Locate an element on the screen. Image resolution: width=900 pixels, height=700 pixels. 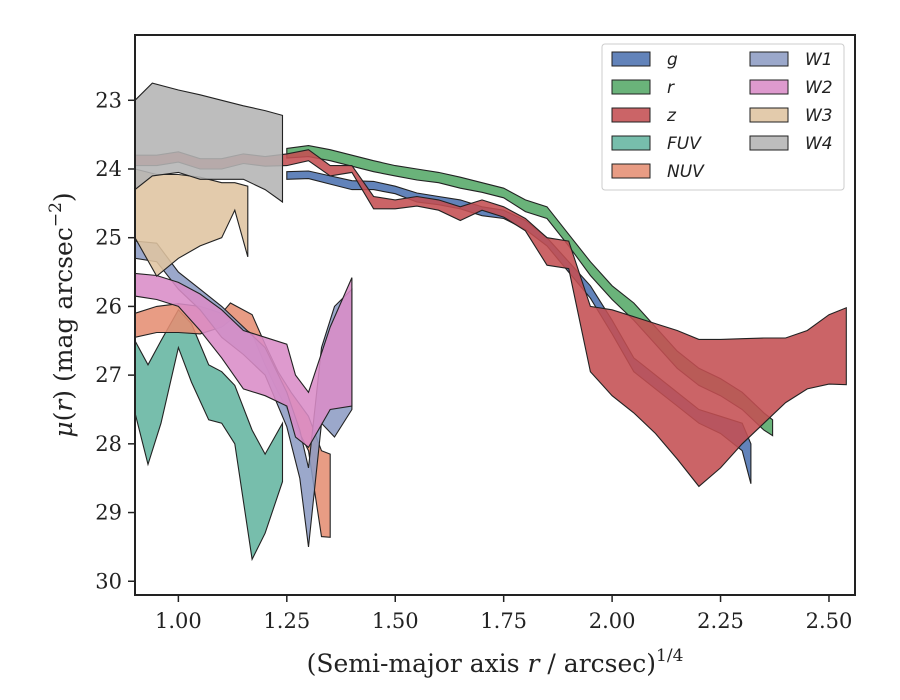
legend-swatch-r is located at coordinates (631, 87).